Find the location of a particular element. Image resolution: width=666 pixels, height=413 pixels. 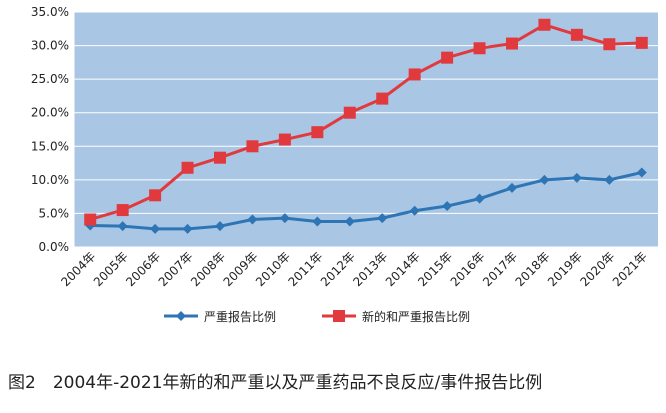

y-tick-label: 30.0% is located at coordinates (50, 46).